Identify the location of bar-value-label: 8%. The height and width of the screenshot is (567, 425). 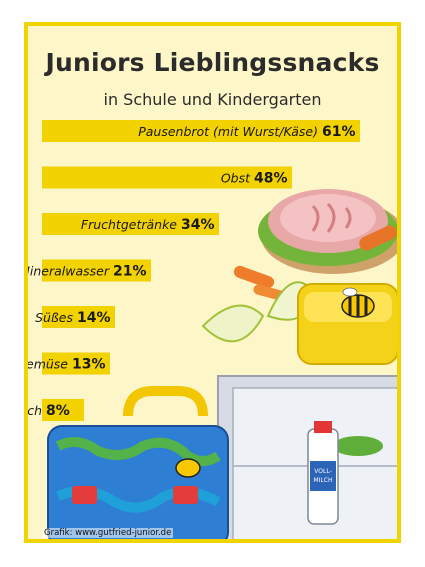
(58, 411).